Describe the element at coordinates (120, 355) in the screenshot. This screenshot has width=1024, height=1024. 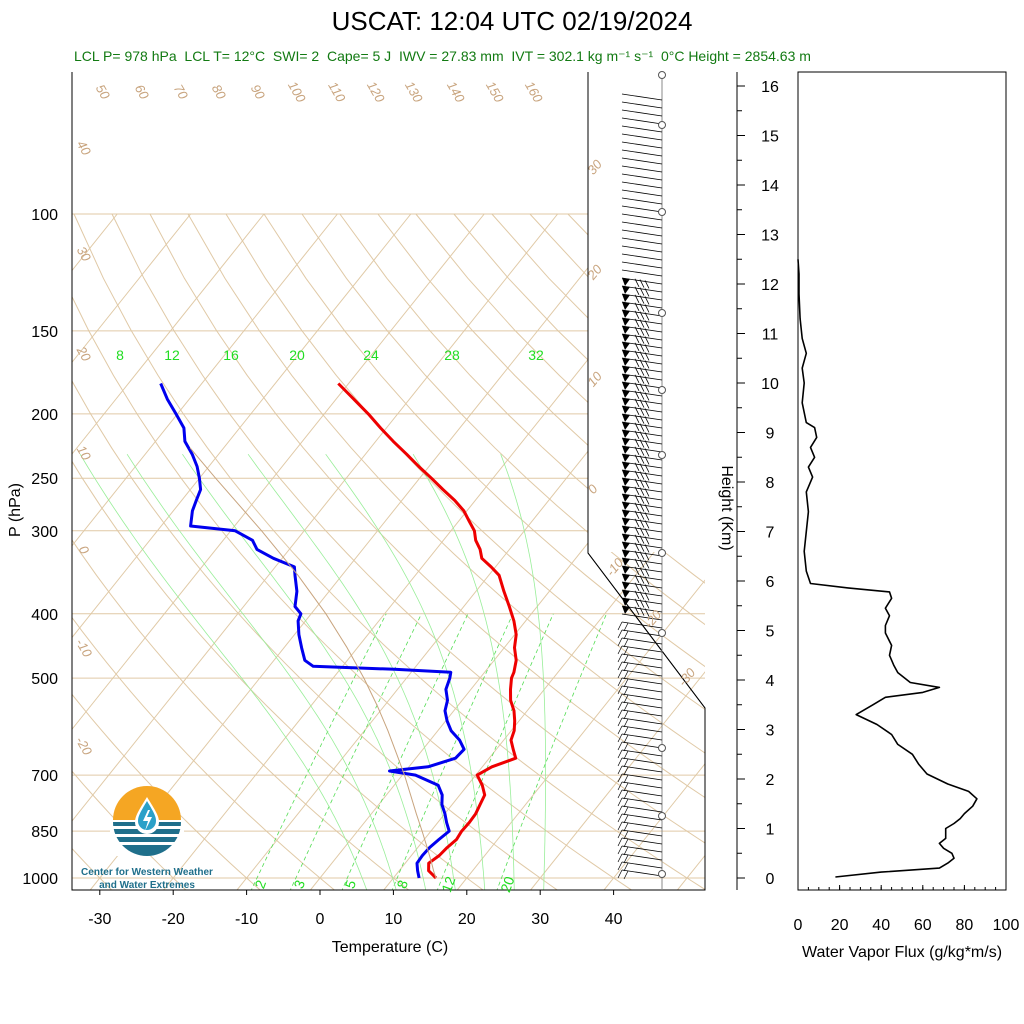
I see `mixing-ratio-label: 8` at that location.